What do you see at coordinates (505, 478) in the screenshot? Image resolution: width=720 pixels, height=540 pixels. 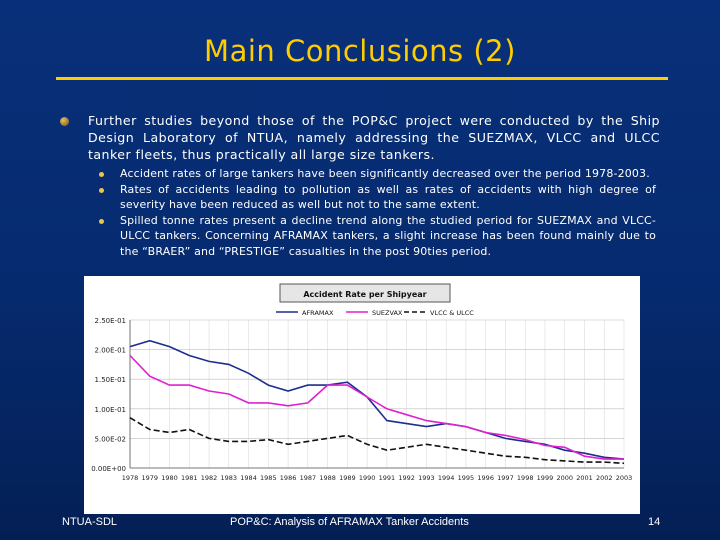 I see `x-tick-label: 1997` at bounding box center [505, 478].